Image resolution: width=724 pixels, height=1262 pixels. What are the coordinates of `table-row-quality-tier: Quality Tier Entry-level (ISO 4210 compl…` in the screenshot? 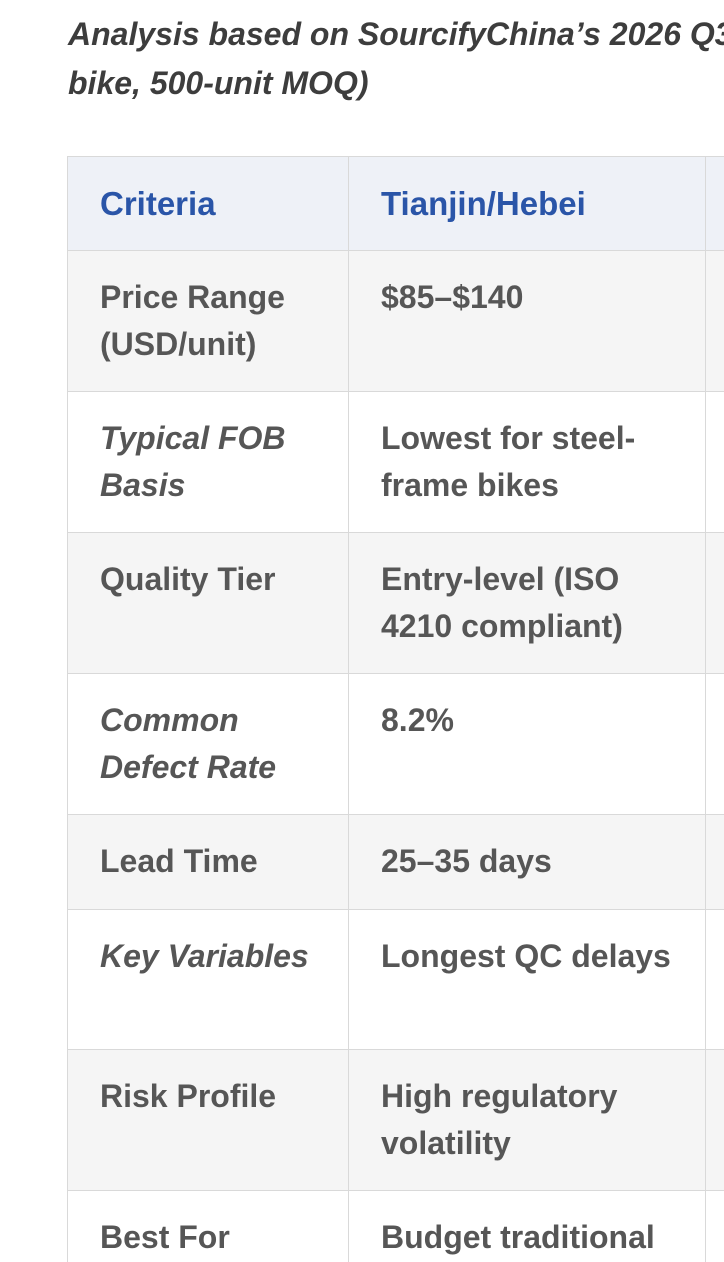 It's located at (395, 603).